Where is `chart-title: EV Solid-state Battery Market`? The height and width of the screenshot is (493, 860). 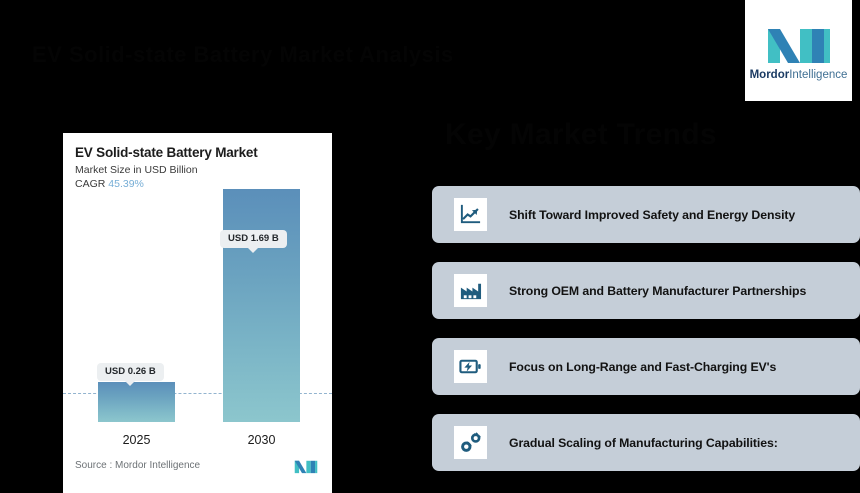
chart-title: EV Solid-state Battery Market is located at coordinates (166, 152).